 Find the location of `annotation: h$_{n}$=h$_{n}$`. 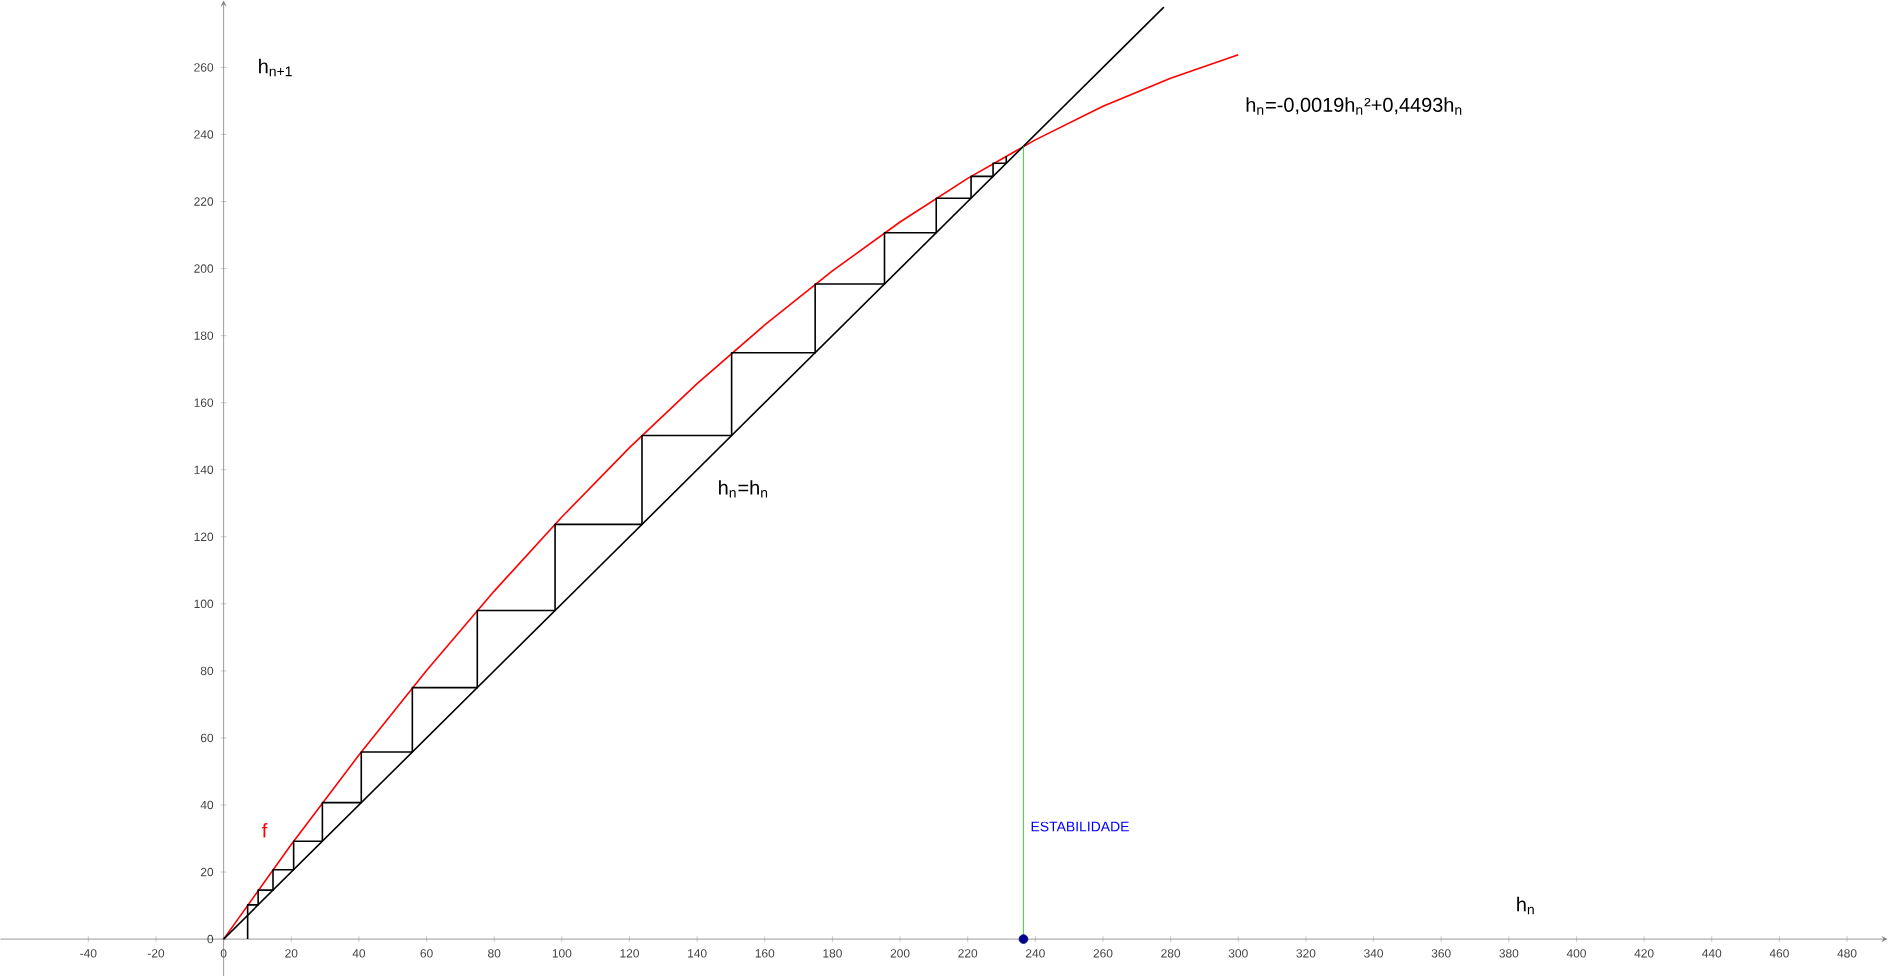

annotation: h$_{n}$=h$_{n}$ is located at coordinates (743, 488).